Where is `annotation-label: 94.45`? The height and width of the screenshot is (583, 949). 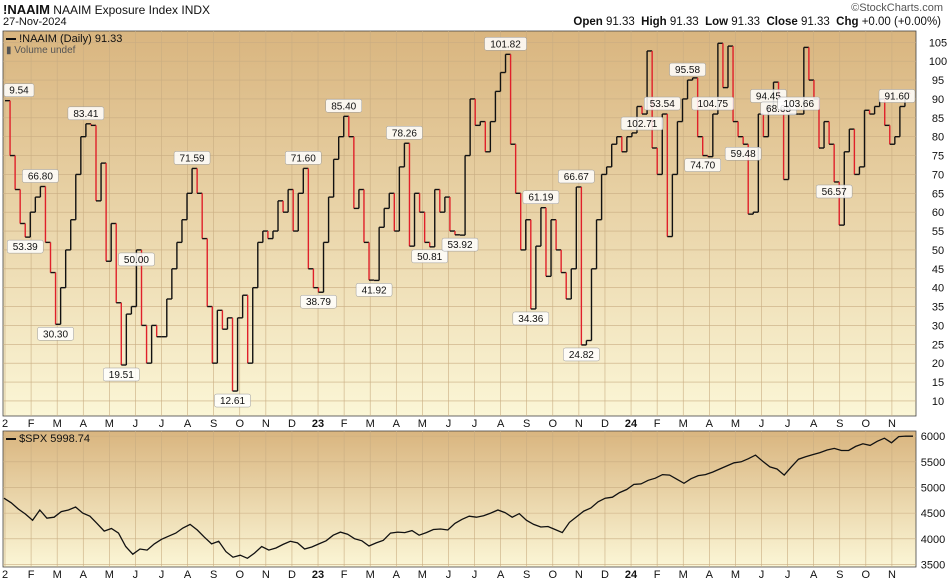
annotation-label: 94.45 is located at coordinates (768, 96).